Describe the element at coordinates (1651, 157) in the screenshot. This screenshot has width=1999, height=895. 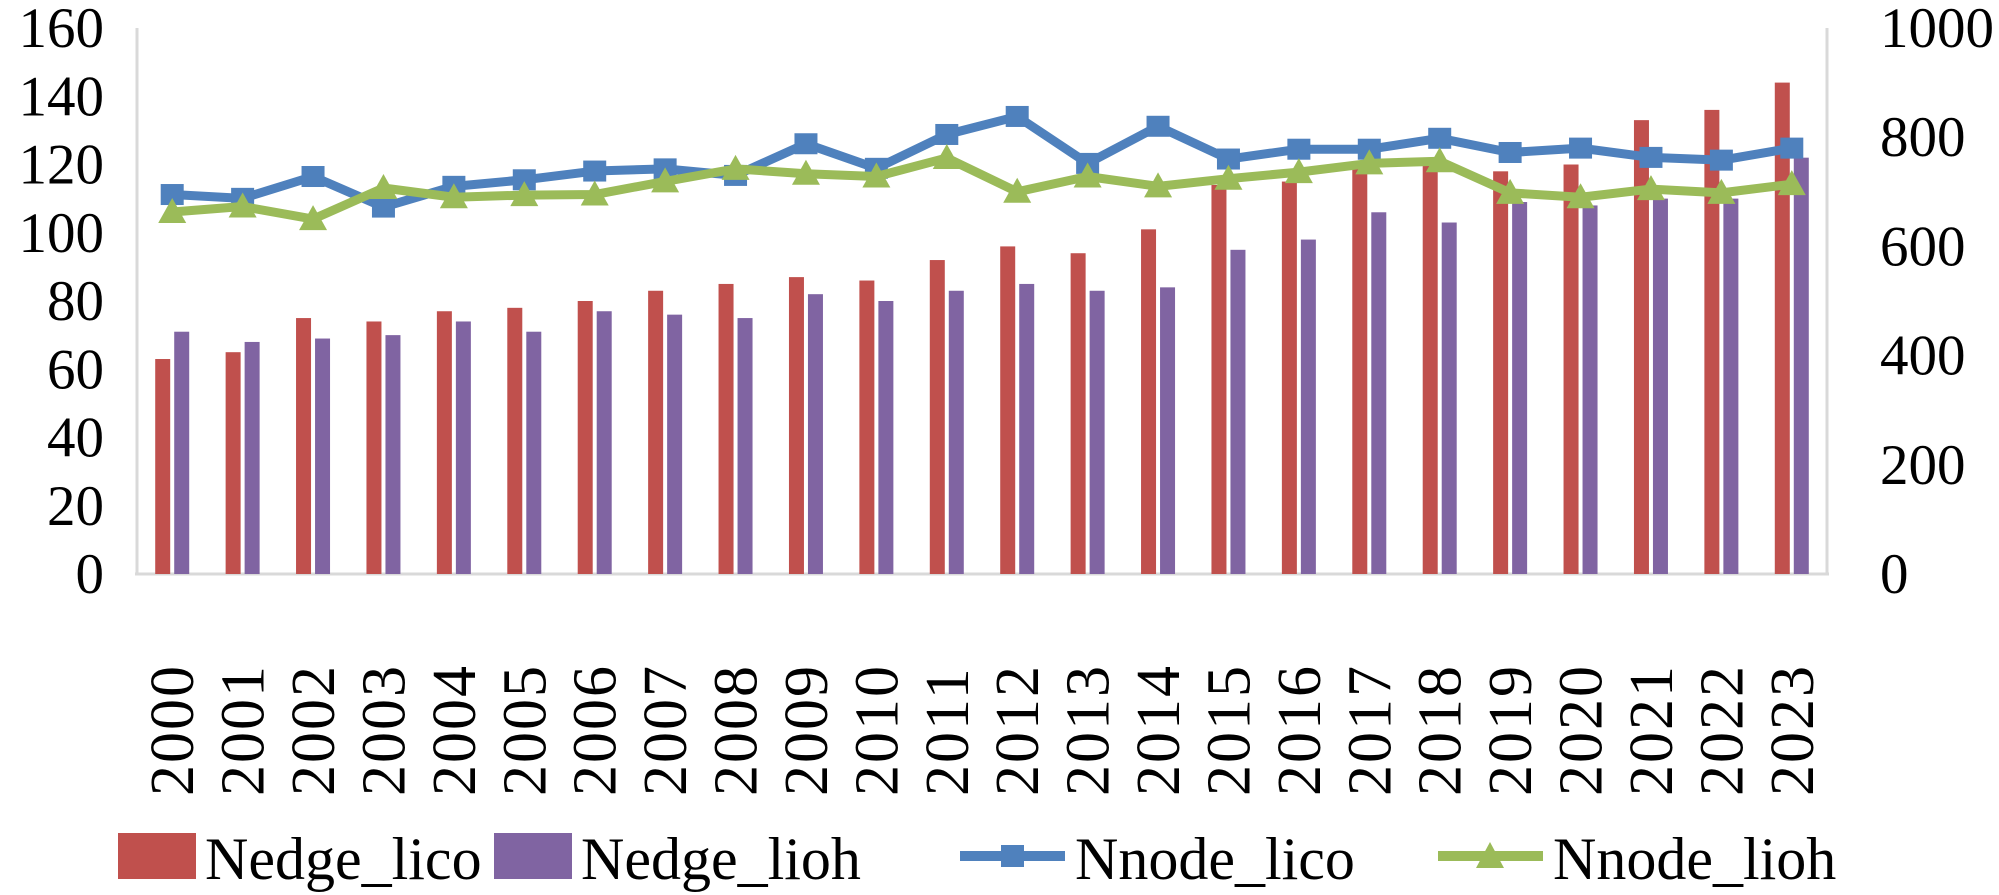
I see `marker-nnode_lico-2021` at that location.